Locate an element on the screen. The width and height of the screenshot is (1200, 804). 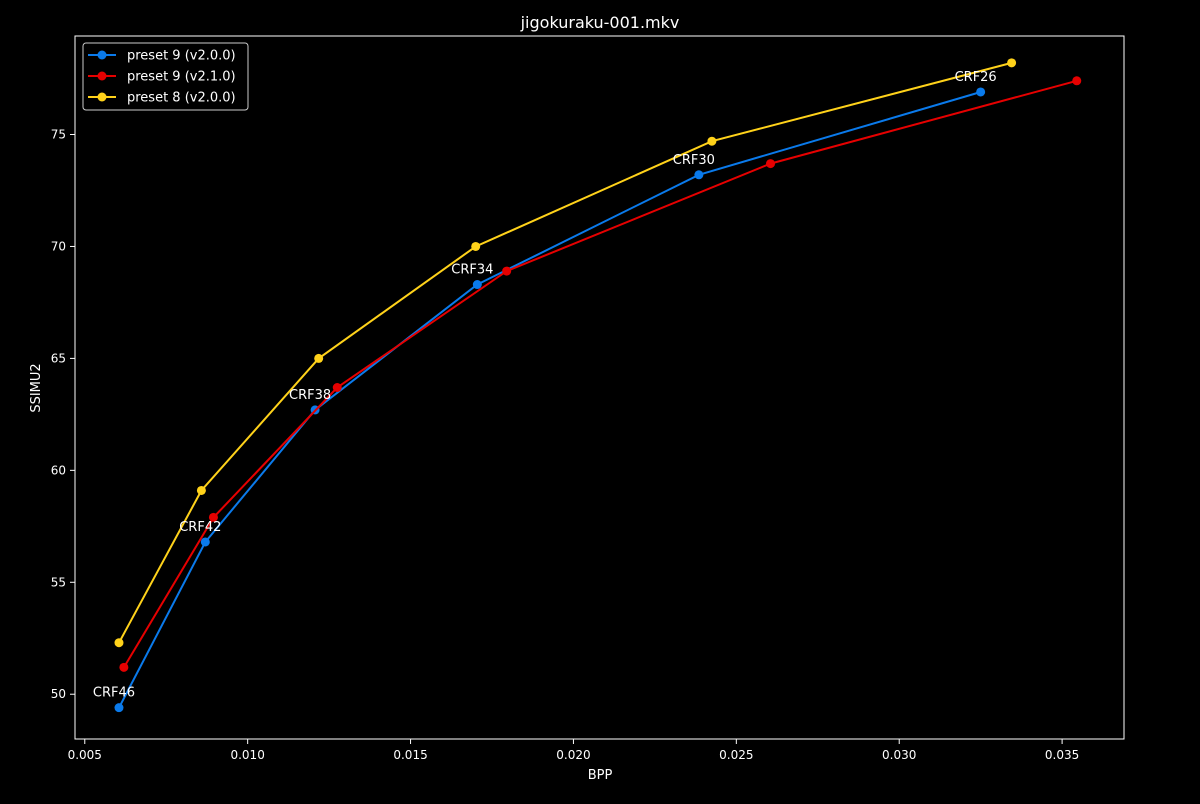
y-tick-label: 70 is located at coordinates (58, 246).